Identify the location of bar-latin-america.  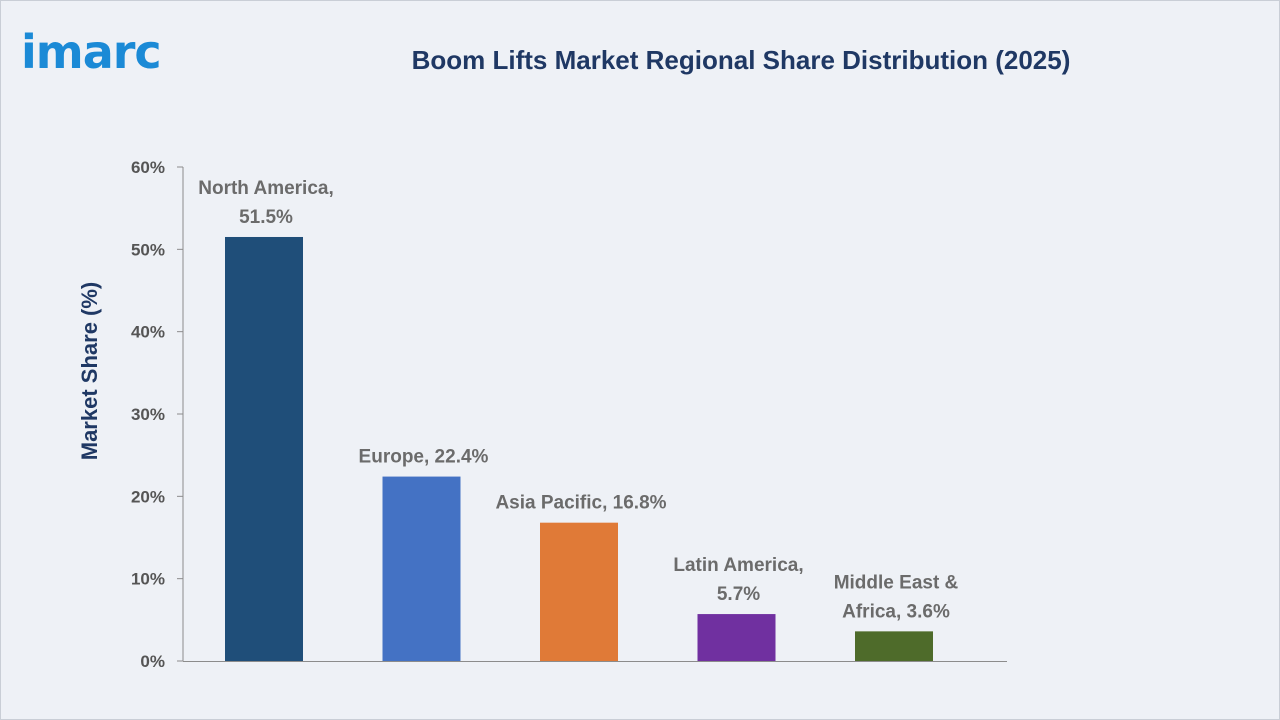
(736, 637).